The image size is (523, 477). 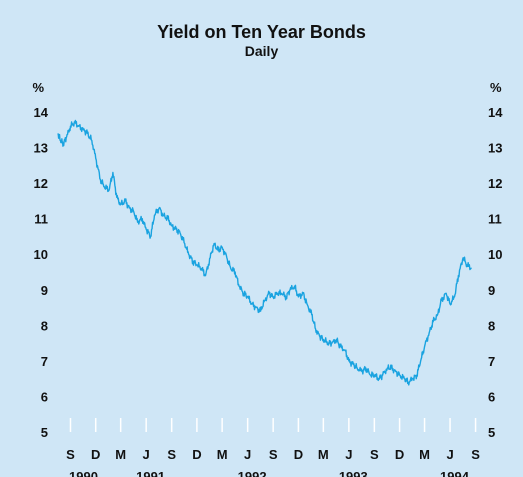 What do you see at coordinates (491, 432) in the screenshot?
I see `y-tick-label-right: 5` at bounding box center [491, 432].